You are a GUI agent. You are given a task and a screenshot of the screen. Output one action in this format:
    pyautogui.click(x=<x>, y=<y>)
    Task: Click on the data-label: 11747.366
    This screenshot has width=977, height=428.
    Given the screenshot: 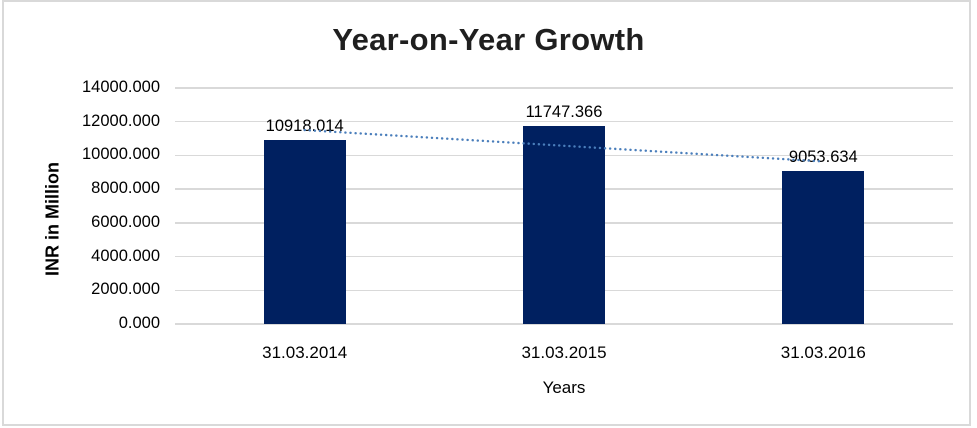 What is the action you would take?
    pyautogui.click(x=564, y=111)
    